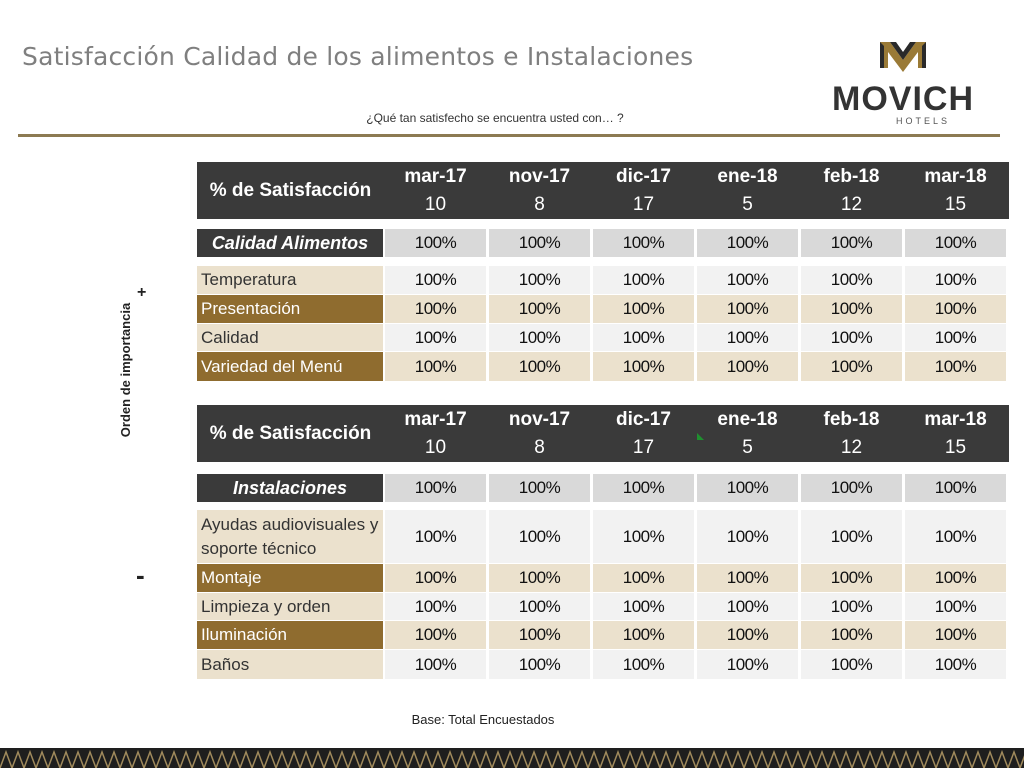  What do you see at coordinates (903, 57) in the screenshot?
I see `movich-logo-icon` at bounding box center [903, 57].